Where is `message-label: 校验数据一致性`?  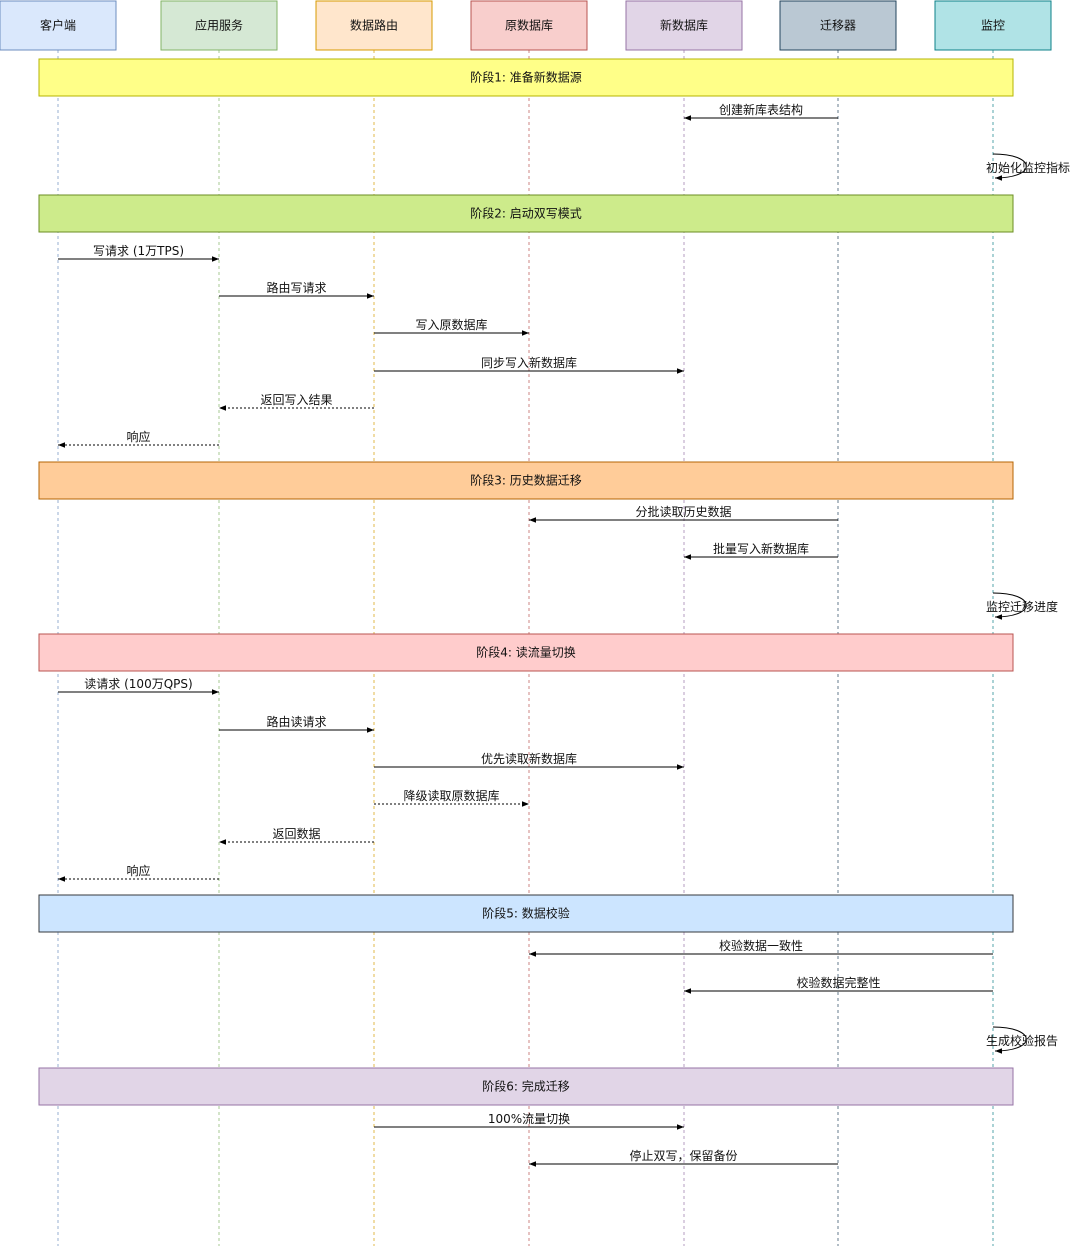 message-label: 校验数据一致性 is located at coordinates (761, 945).